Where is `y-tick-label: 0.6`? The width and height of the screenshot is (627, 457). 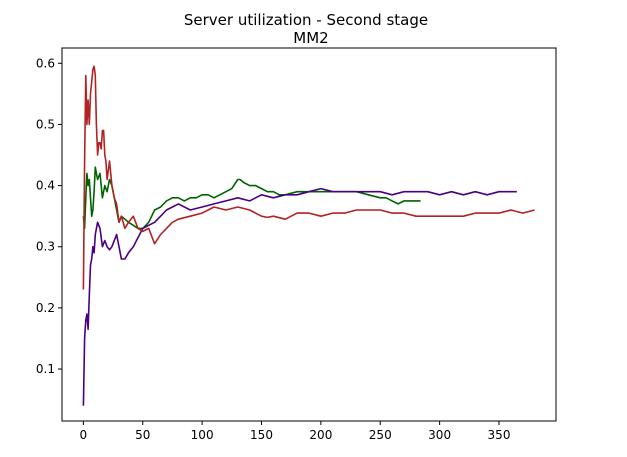 y-tick-label: 0.6 is located at coordinates (45, 63).